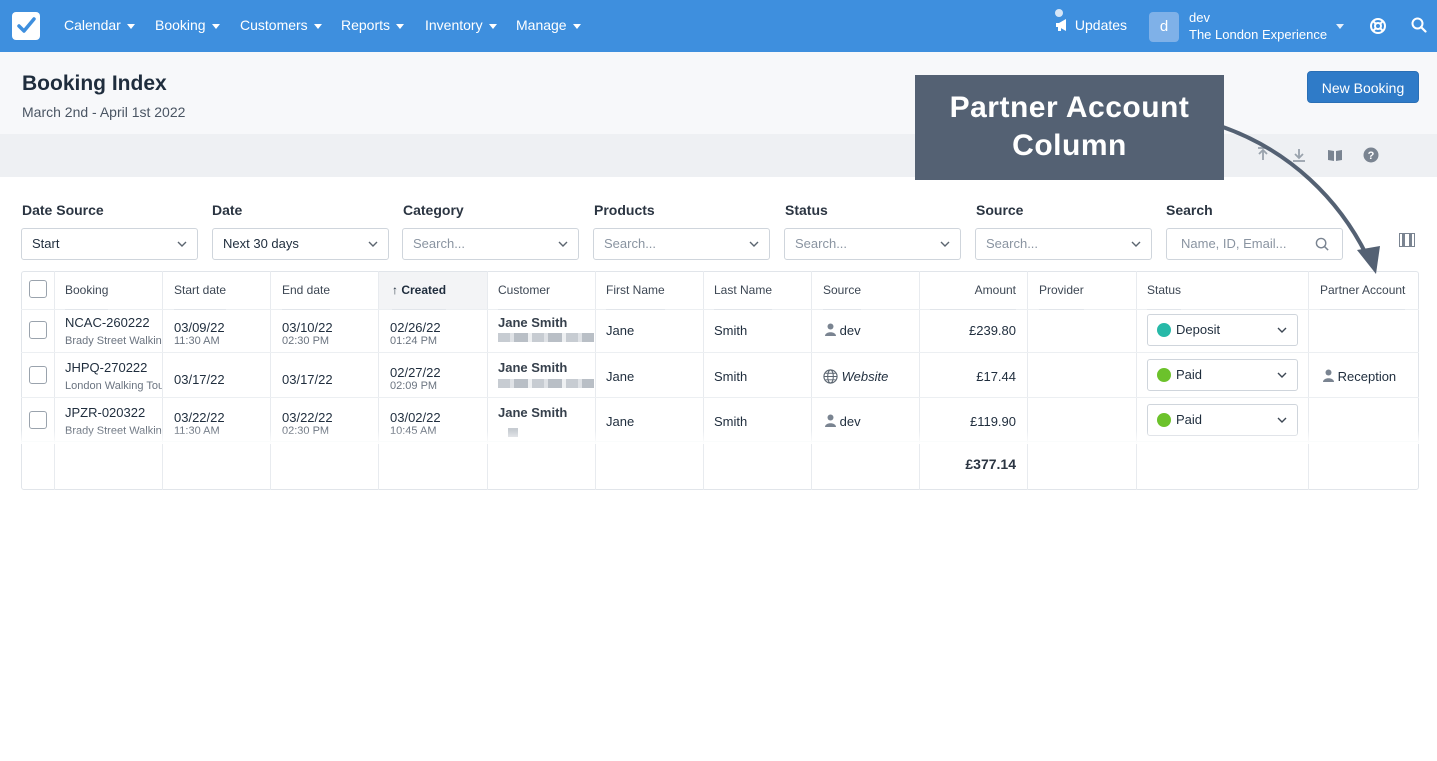  Describe the element at coordinates (1363, 87) in the screenshot. I see `new-booking-button: New Booking` at that location.